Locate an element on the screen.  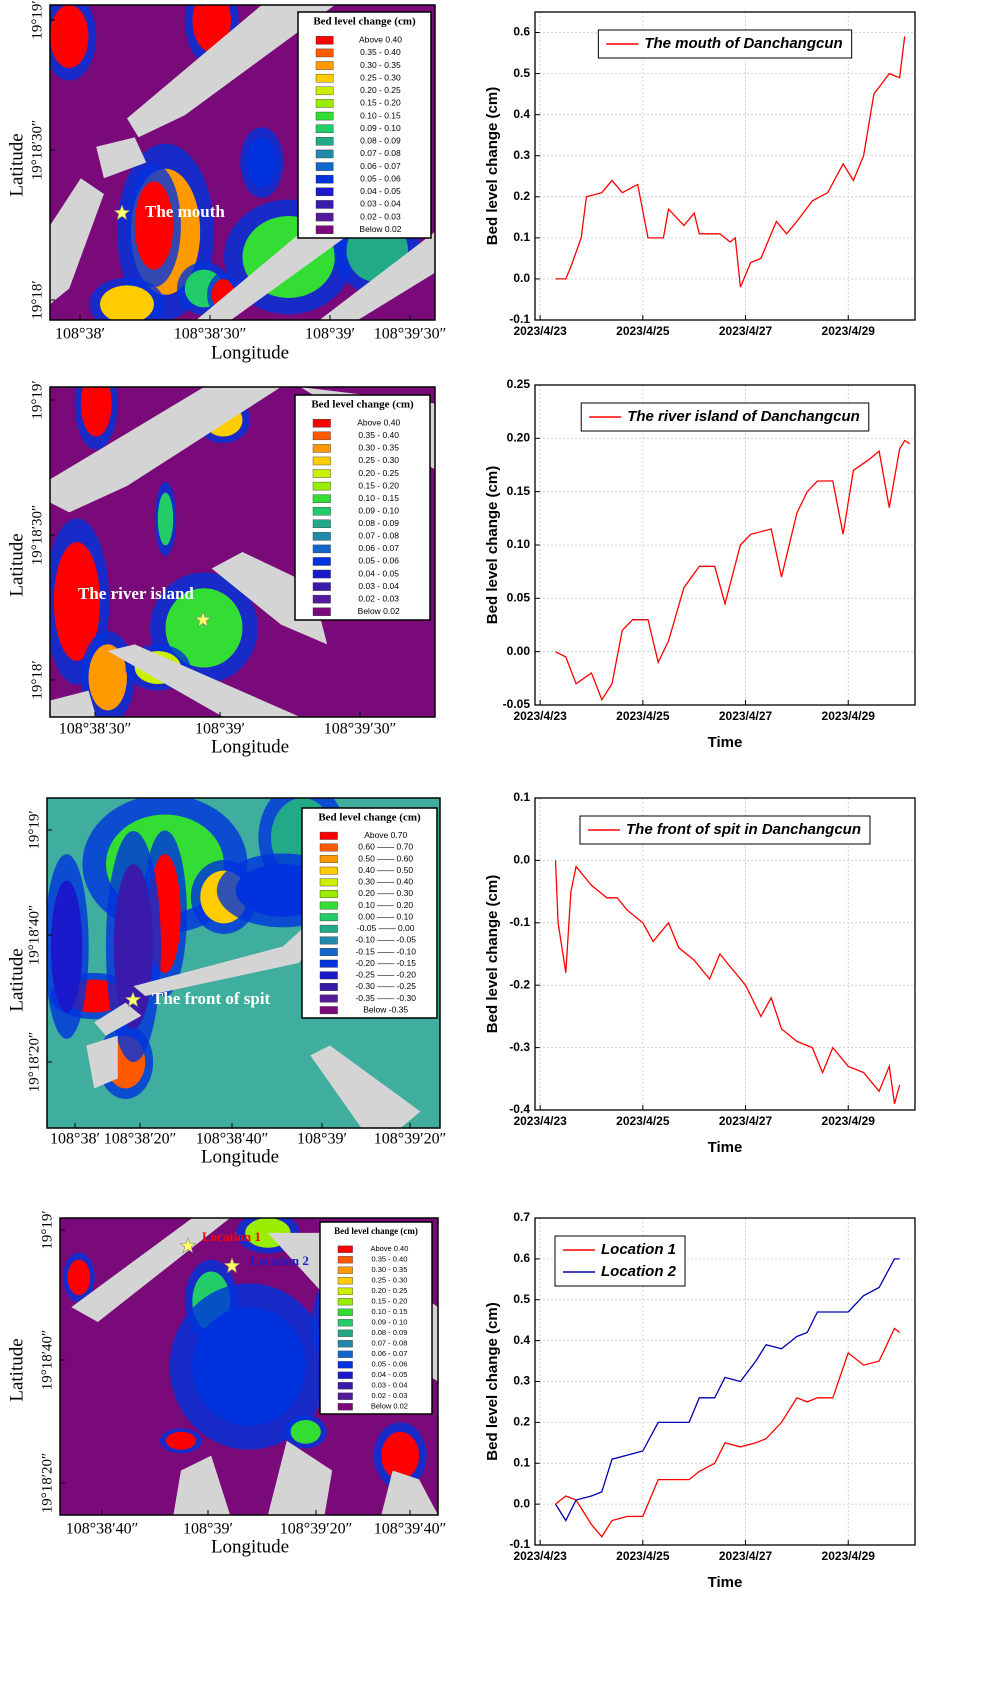
legend-entry: -0.35 —— -0.30 is located at coordinates (385, 998).